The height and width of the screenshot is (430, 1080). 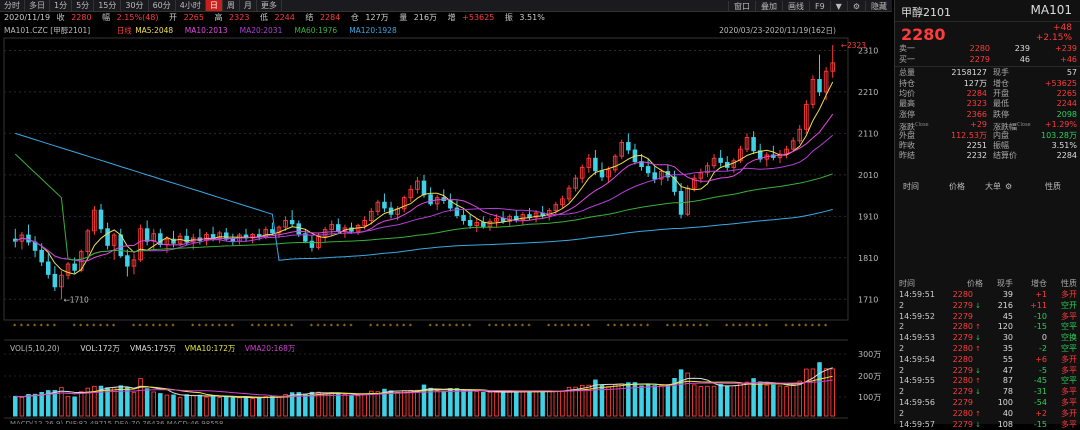 What do you see at coordinates (741, 6) in the screenshot?
I see `toolbar-button: 窗口` at bounding box center [741, 6].